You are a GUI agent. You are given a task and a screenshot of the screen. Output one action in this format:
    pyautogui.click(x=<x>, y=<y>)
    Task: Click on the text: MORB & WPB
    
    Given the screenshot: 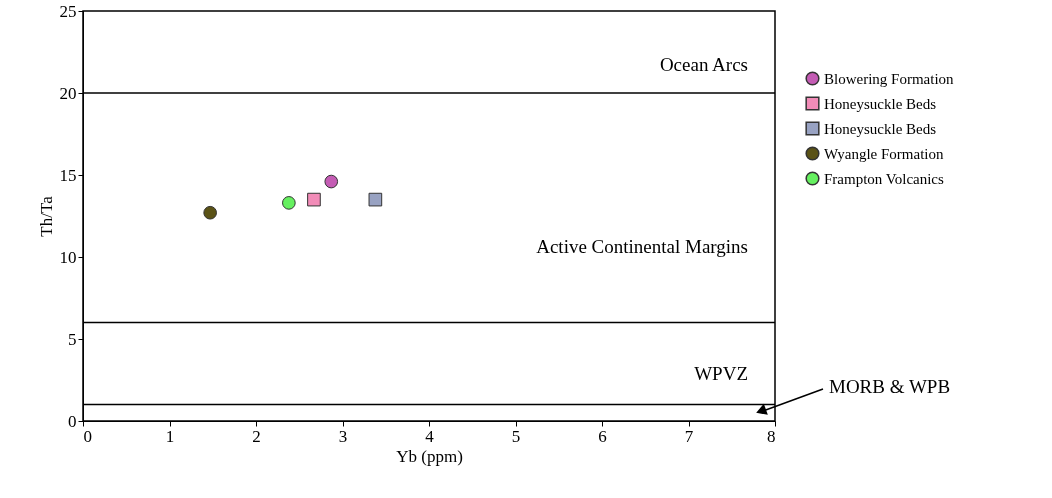 What is the action you would take?
    pyautogui.click(x=890, y=386)
    